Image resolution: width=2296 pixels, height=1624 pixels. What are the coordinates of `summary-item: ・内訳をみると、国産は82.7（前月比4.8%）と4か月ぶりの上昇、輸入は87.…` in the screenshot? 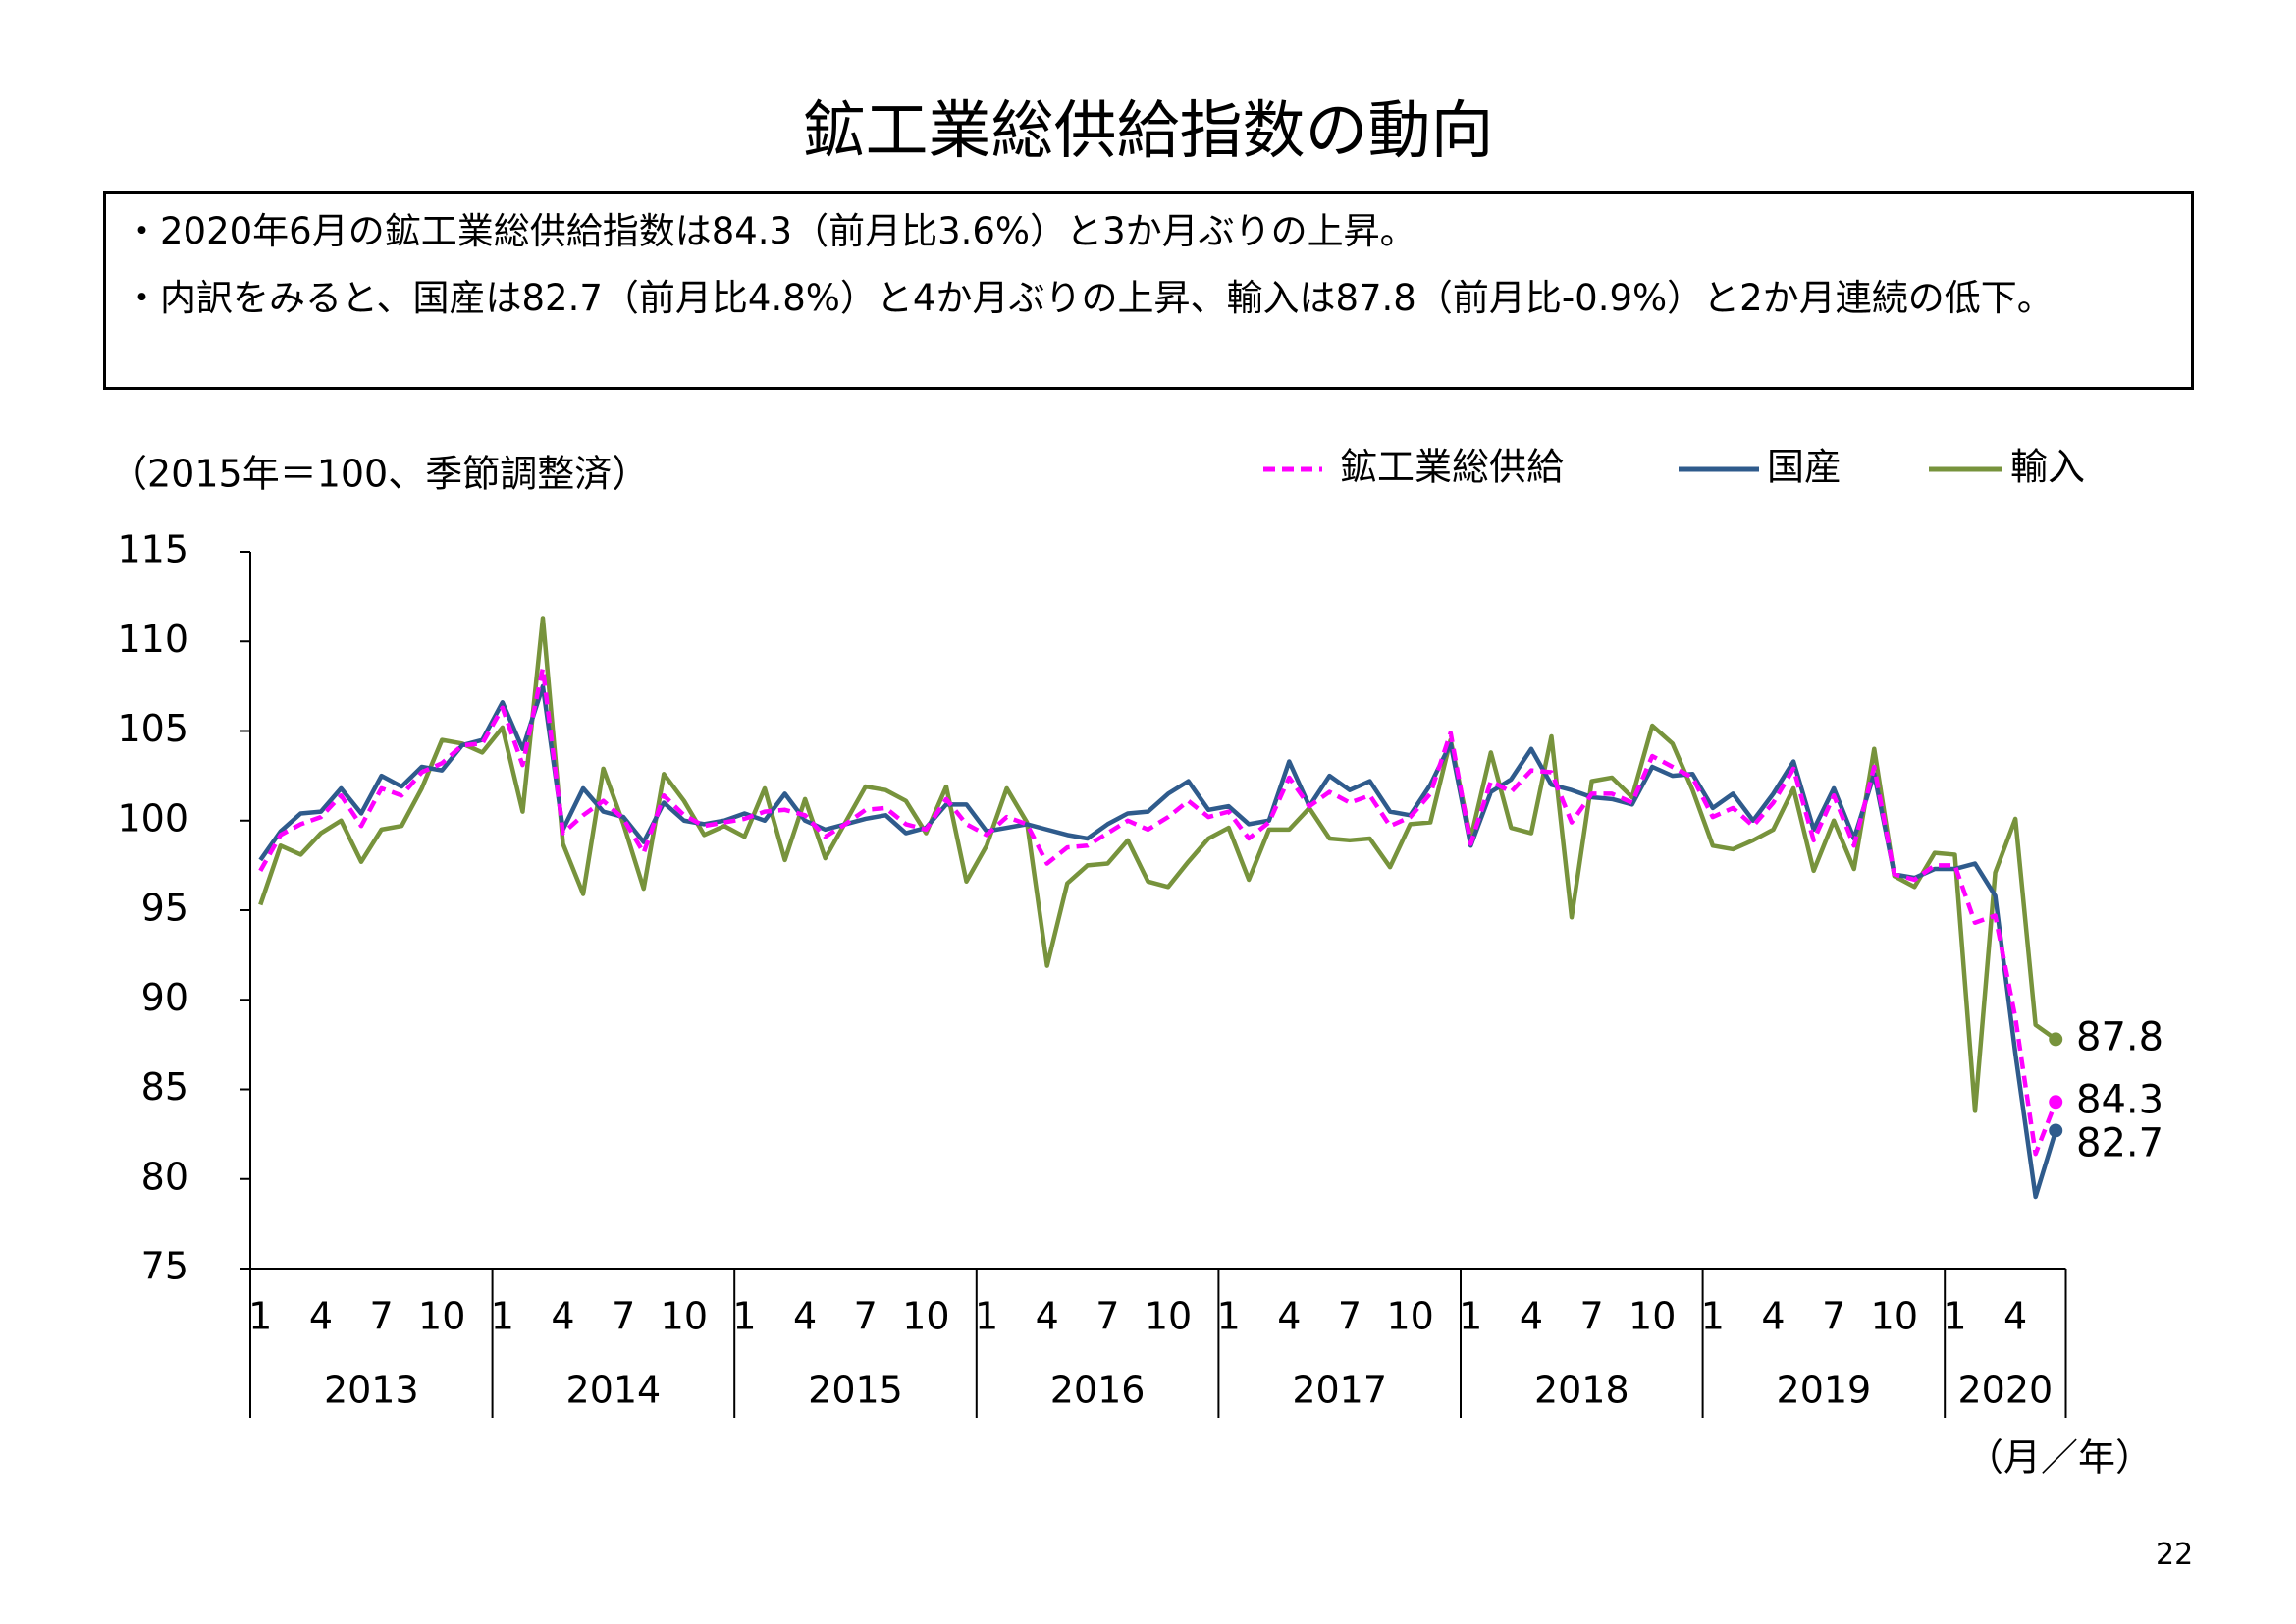 It's located at (1089, 298).